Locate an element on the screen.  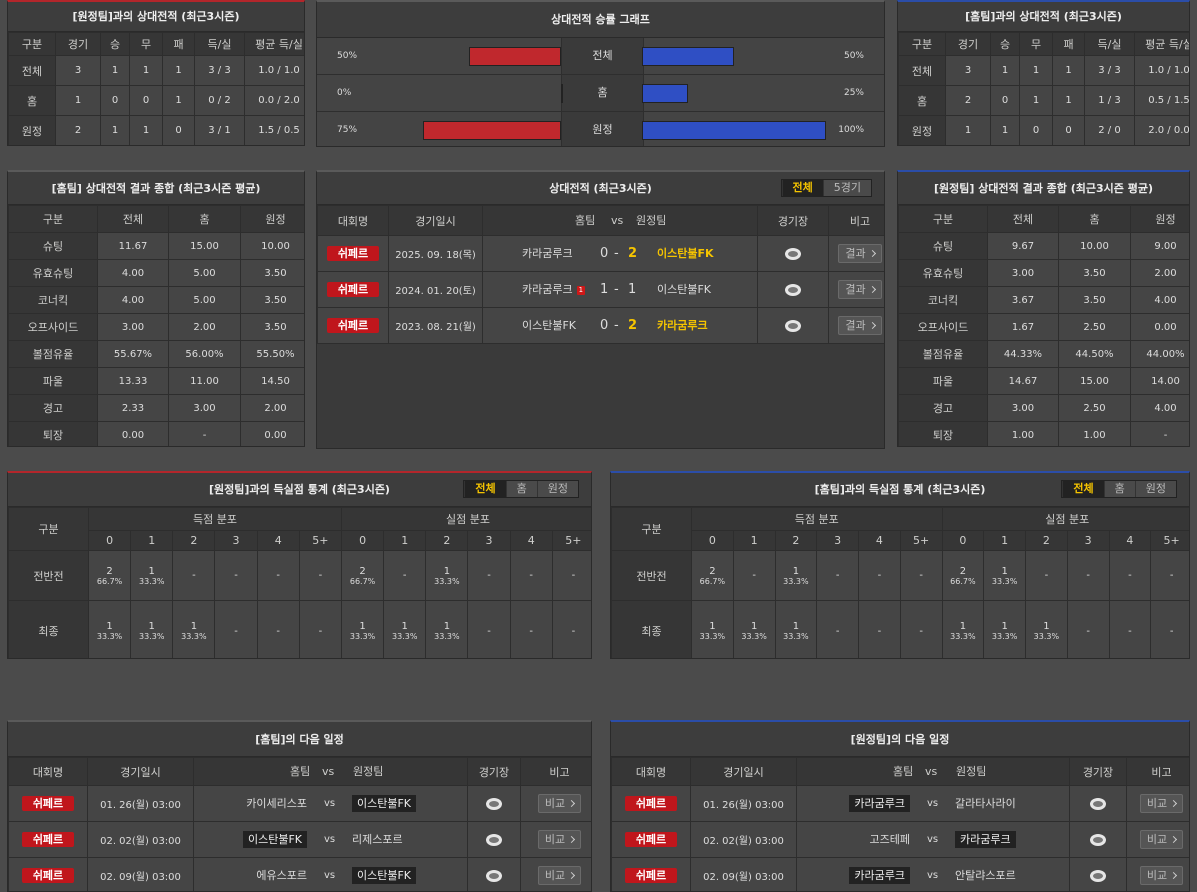
table-cell: 2 66.7% is located at coordinates (362, 575).